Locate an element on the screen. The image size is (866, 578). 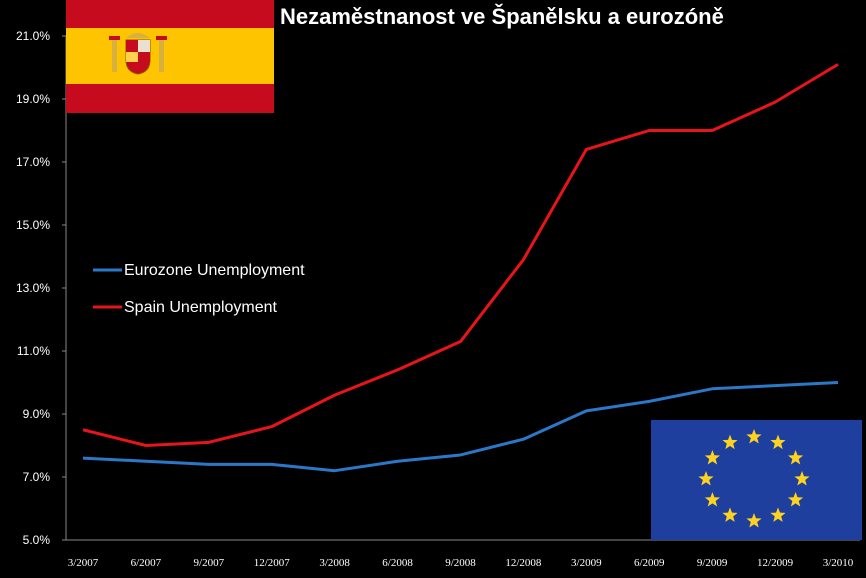
y-tick-label: 19.0% is located at coordinates (33, 99).